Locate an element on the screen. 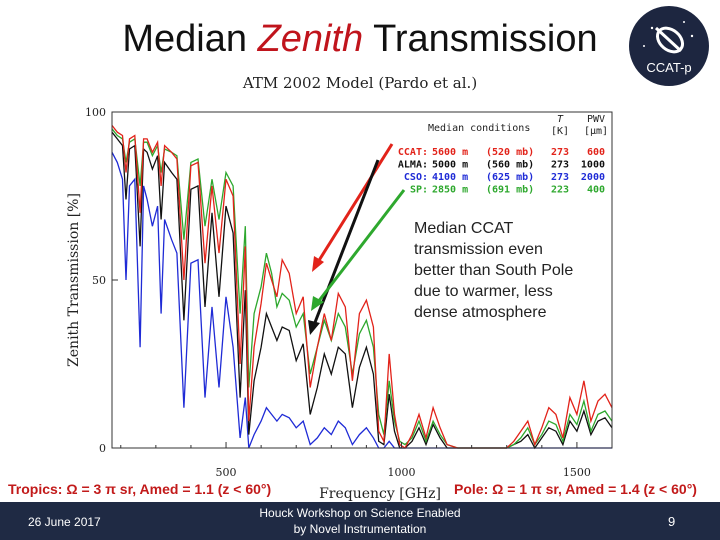 This screenshot has height=540, width=720. slide-title: Median Zenith Transmission is located at coordinates (360, 39).